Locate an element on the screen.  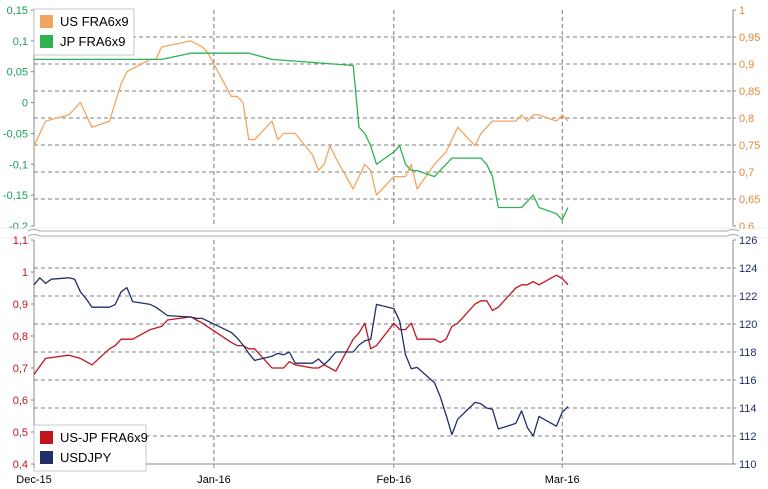
x-tick-label: Feb-16 is located at coordinates (393, 480).